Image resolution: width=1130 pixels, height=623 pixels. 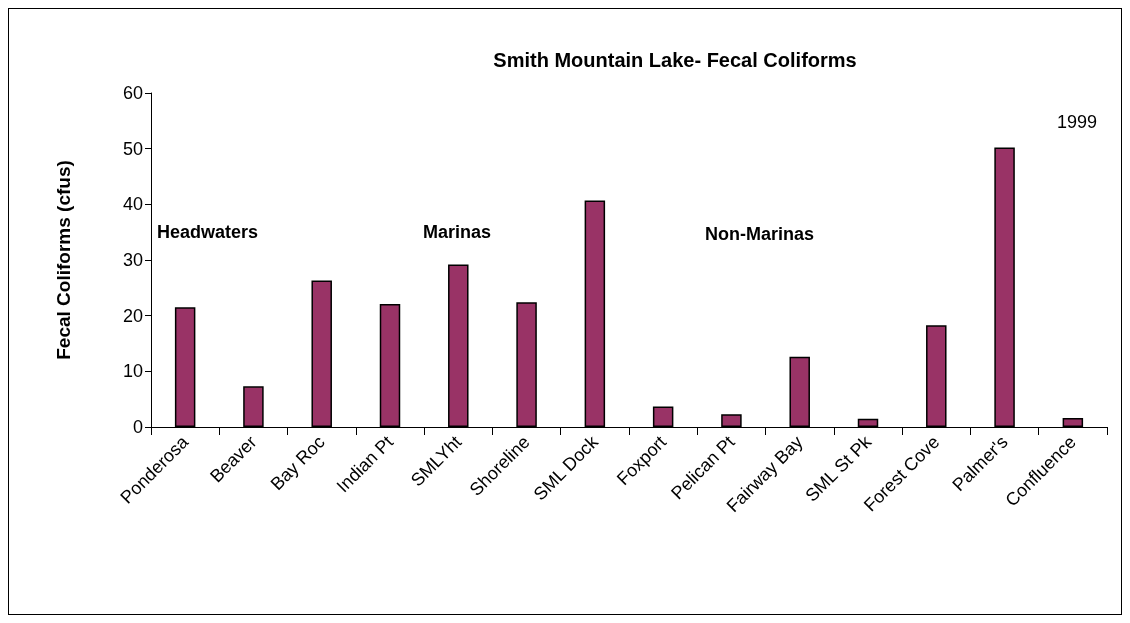 I want to click on annotation: Marinas, so click(x=457, y=232).